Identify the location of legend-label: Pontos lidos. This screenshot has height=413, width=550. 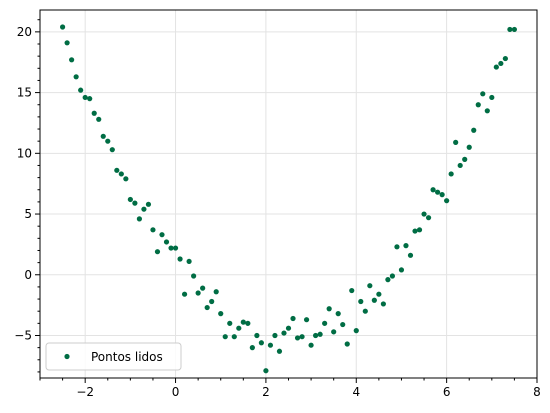
(127, 357).